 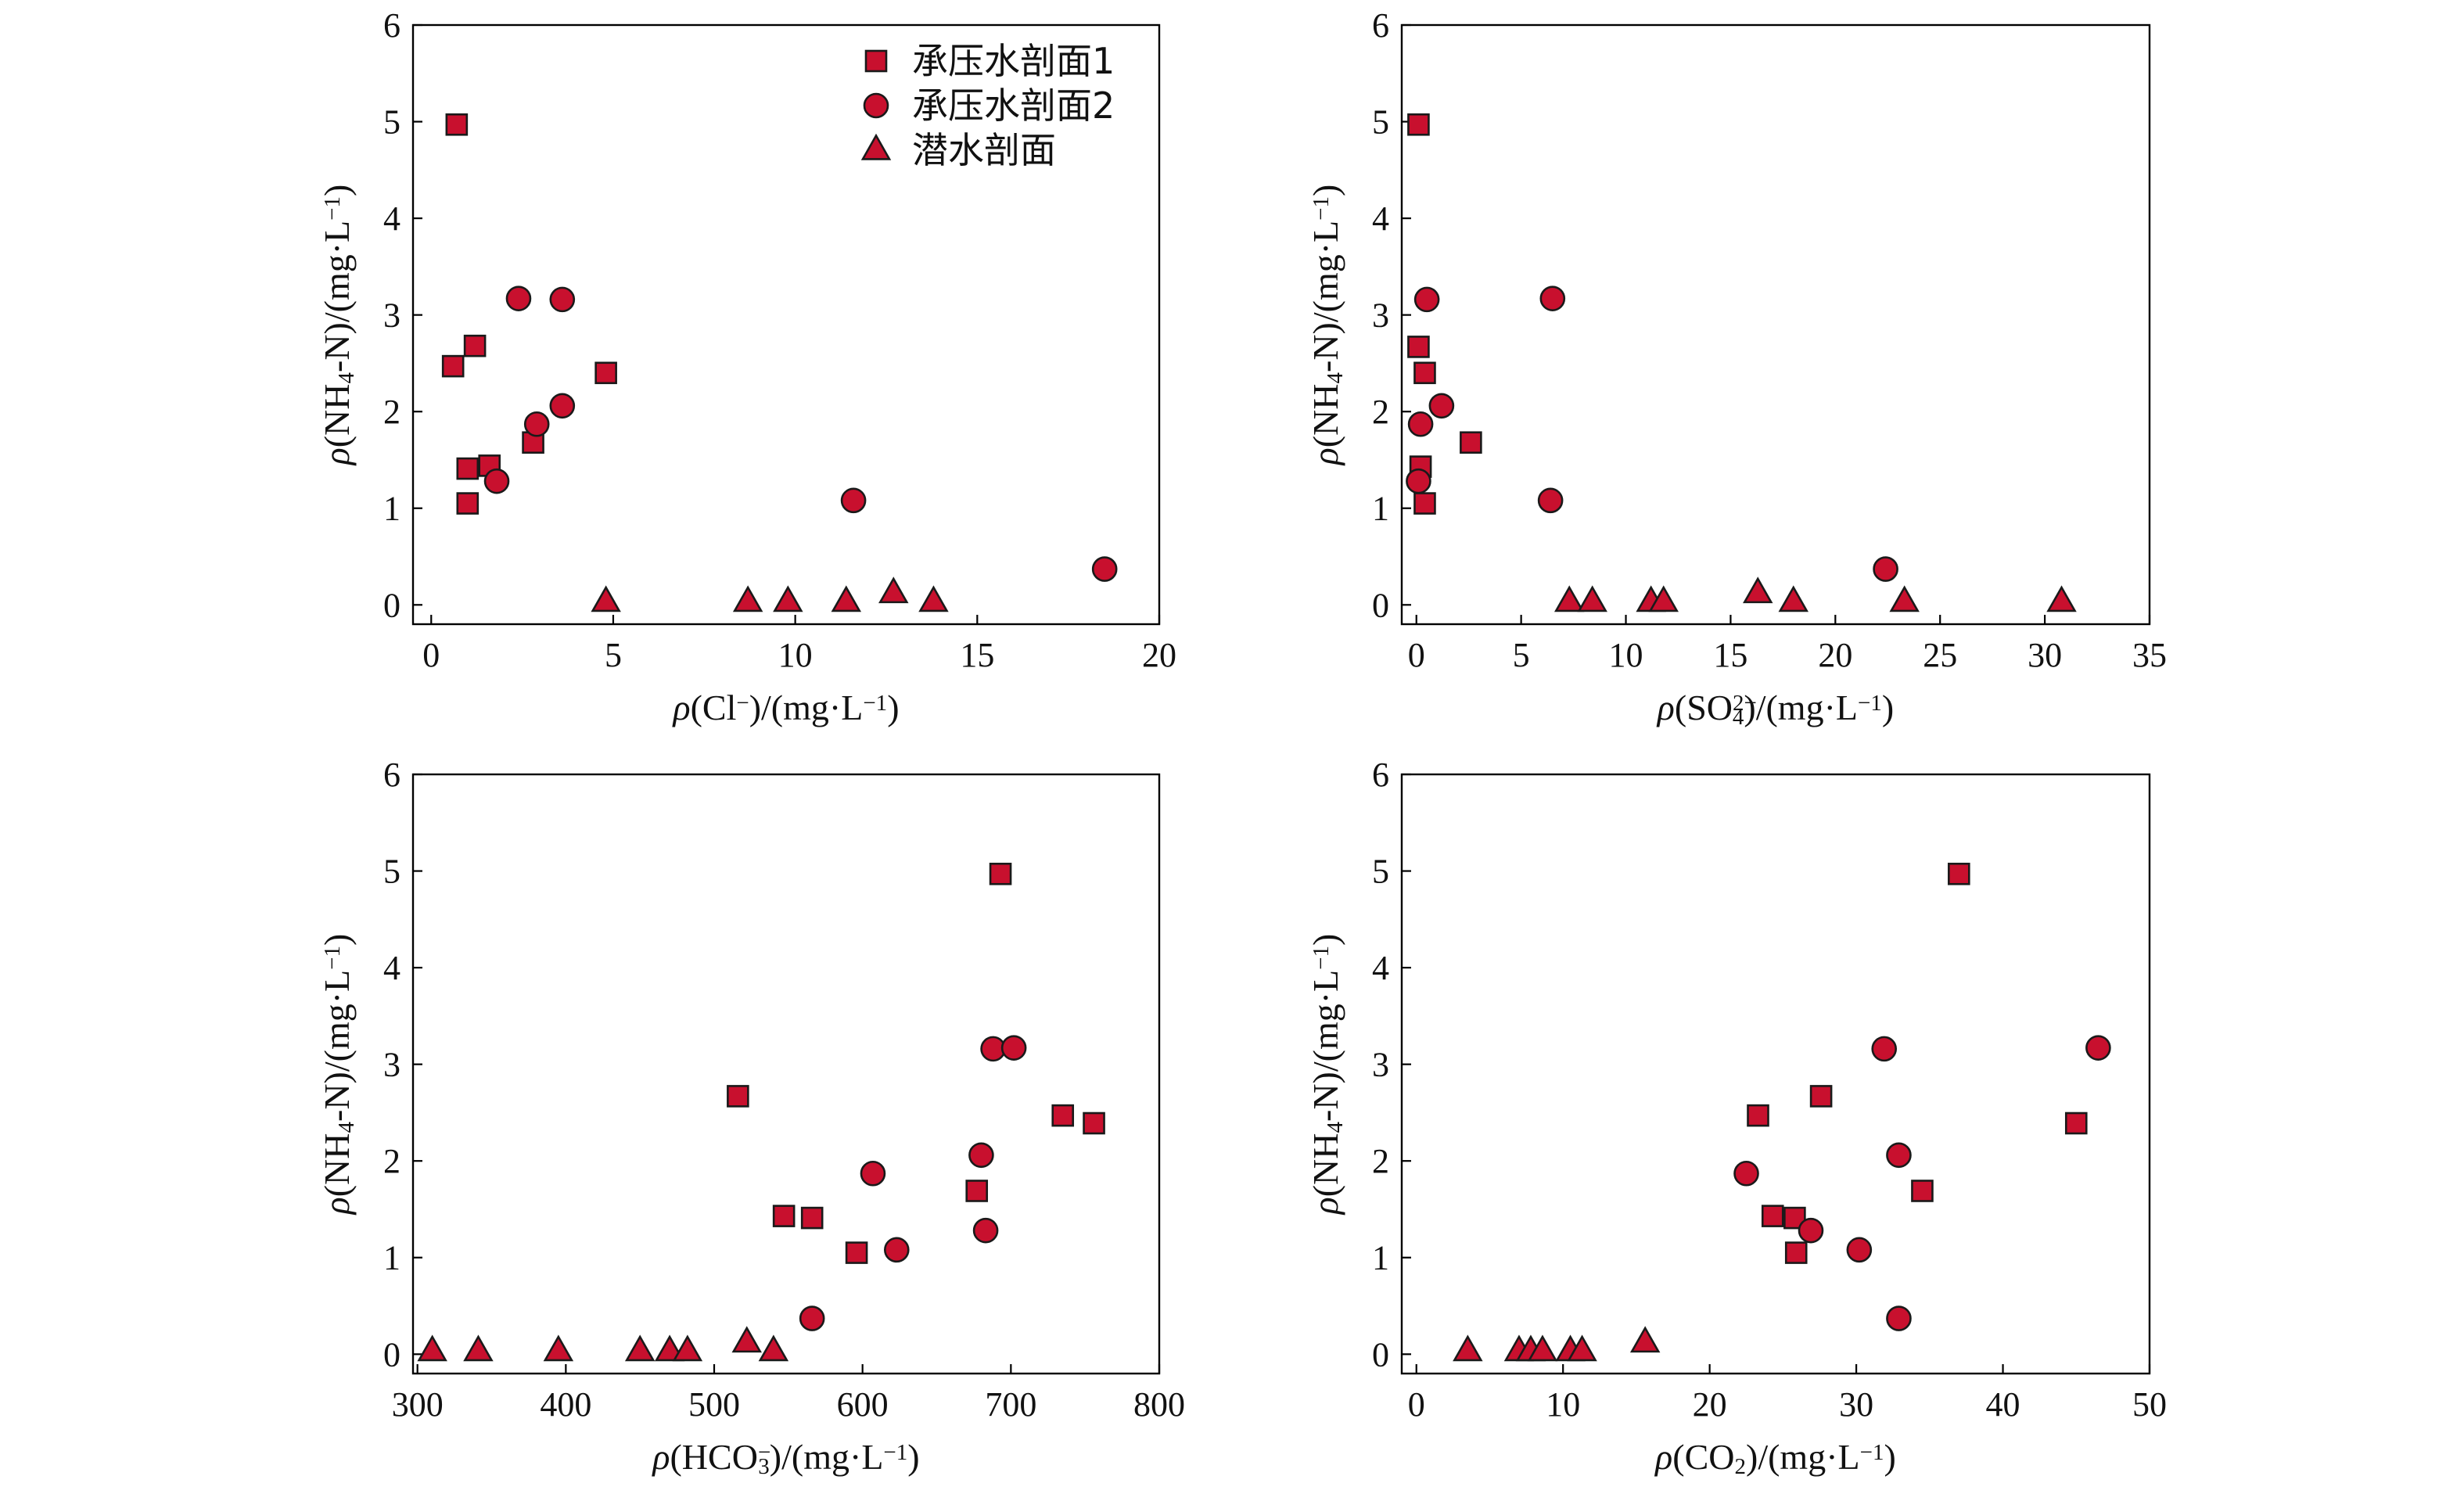 I want to click on axis-label-part: −1, so click(x=332, y=208).